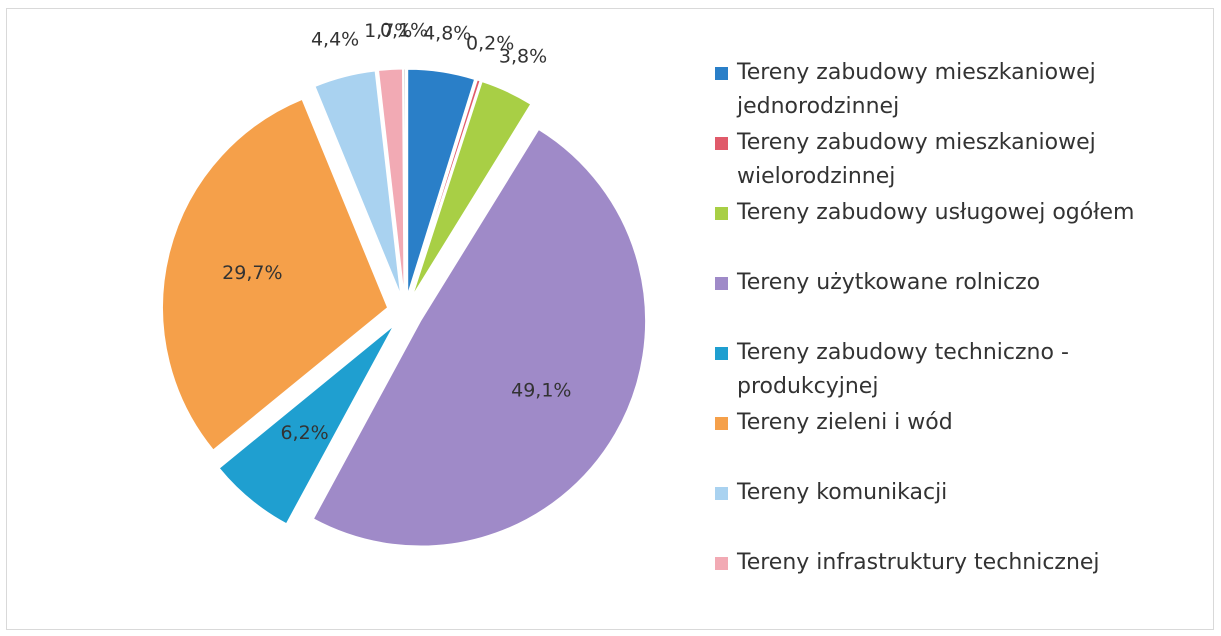 This screenshot has width=1221, height=636. I want to click on data-label: 29,7%, so click(252, 273).